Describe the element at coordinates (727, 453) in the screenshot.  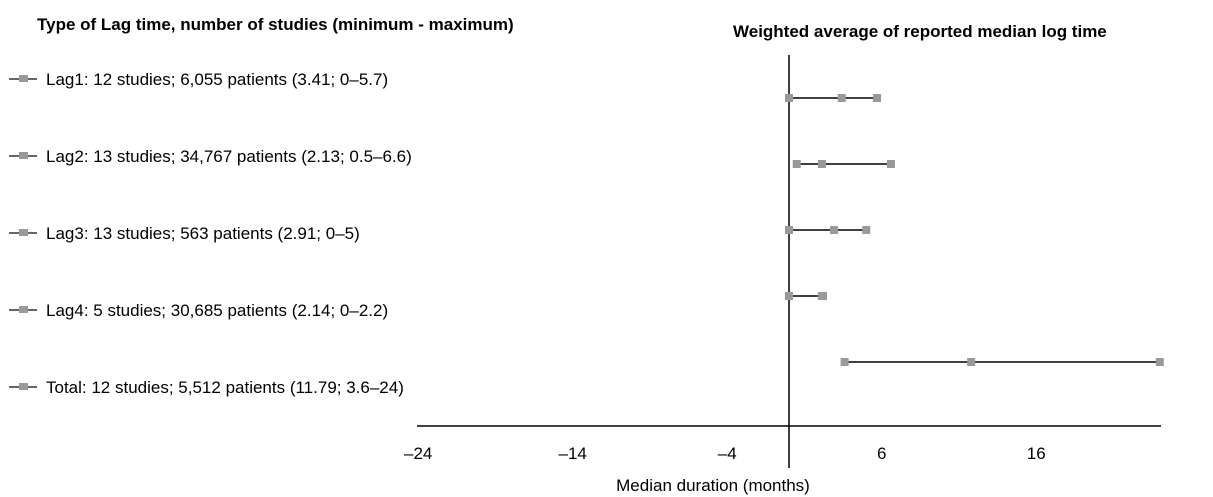
I see `x-tick-label: –4` at that location.